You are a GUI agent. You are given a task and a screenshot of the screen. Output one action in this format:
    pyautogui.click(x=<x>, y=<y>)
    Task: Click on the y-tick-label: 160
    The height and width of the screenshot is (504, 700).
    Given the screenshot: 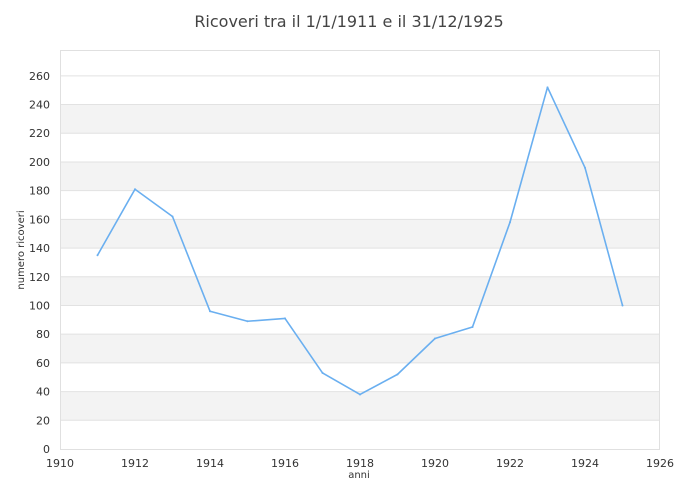 What is the action you would take?
    pyautogui.click(x=39, y=219)
    